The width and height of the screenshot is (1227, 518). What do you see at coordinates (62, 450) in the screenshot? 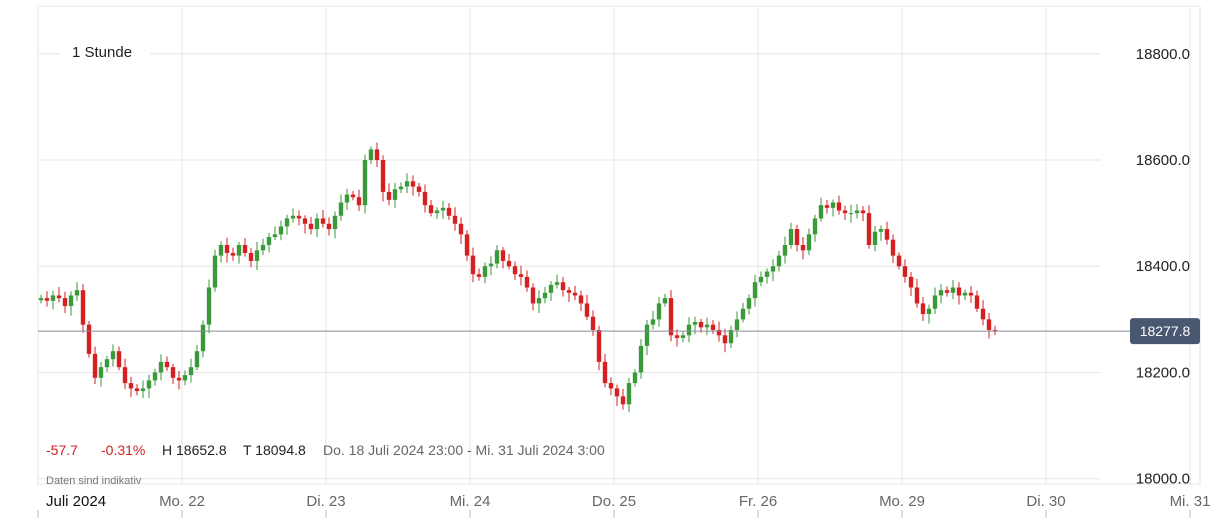
I see `change-value: -57.7` at bounding box center [62, 450].